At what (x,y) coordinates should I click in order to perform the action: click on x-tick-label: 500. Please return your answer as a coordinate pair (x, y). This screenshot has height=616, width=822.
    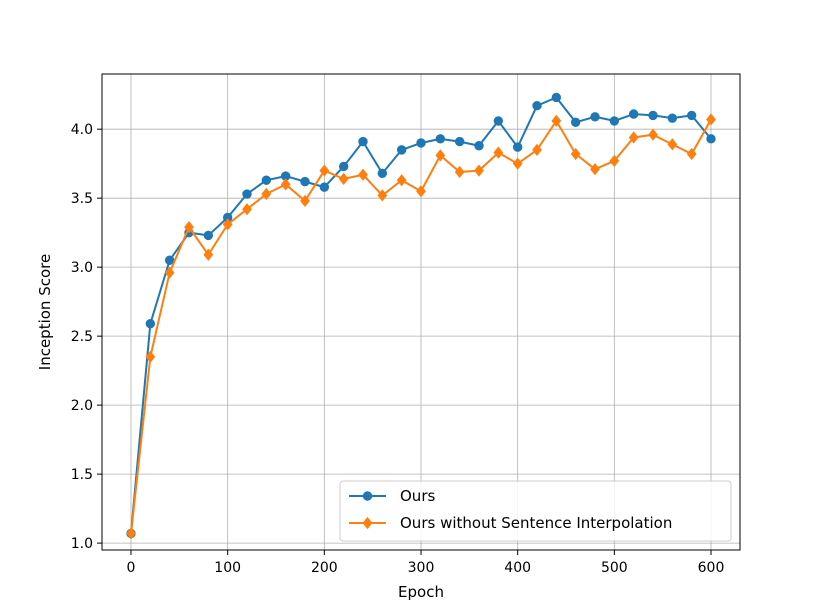
    Looking at the image, I should click on (614, 568).